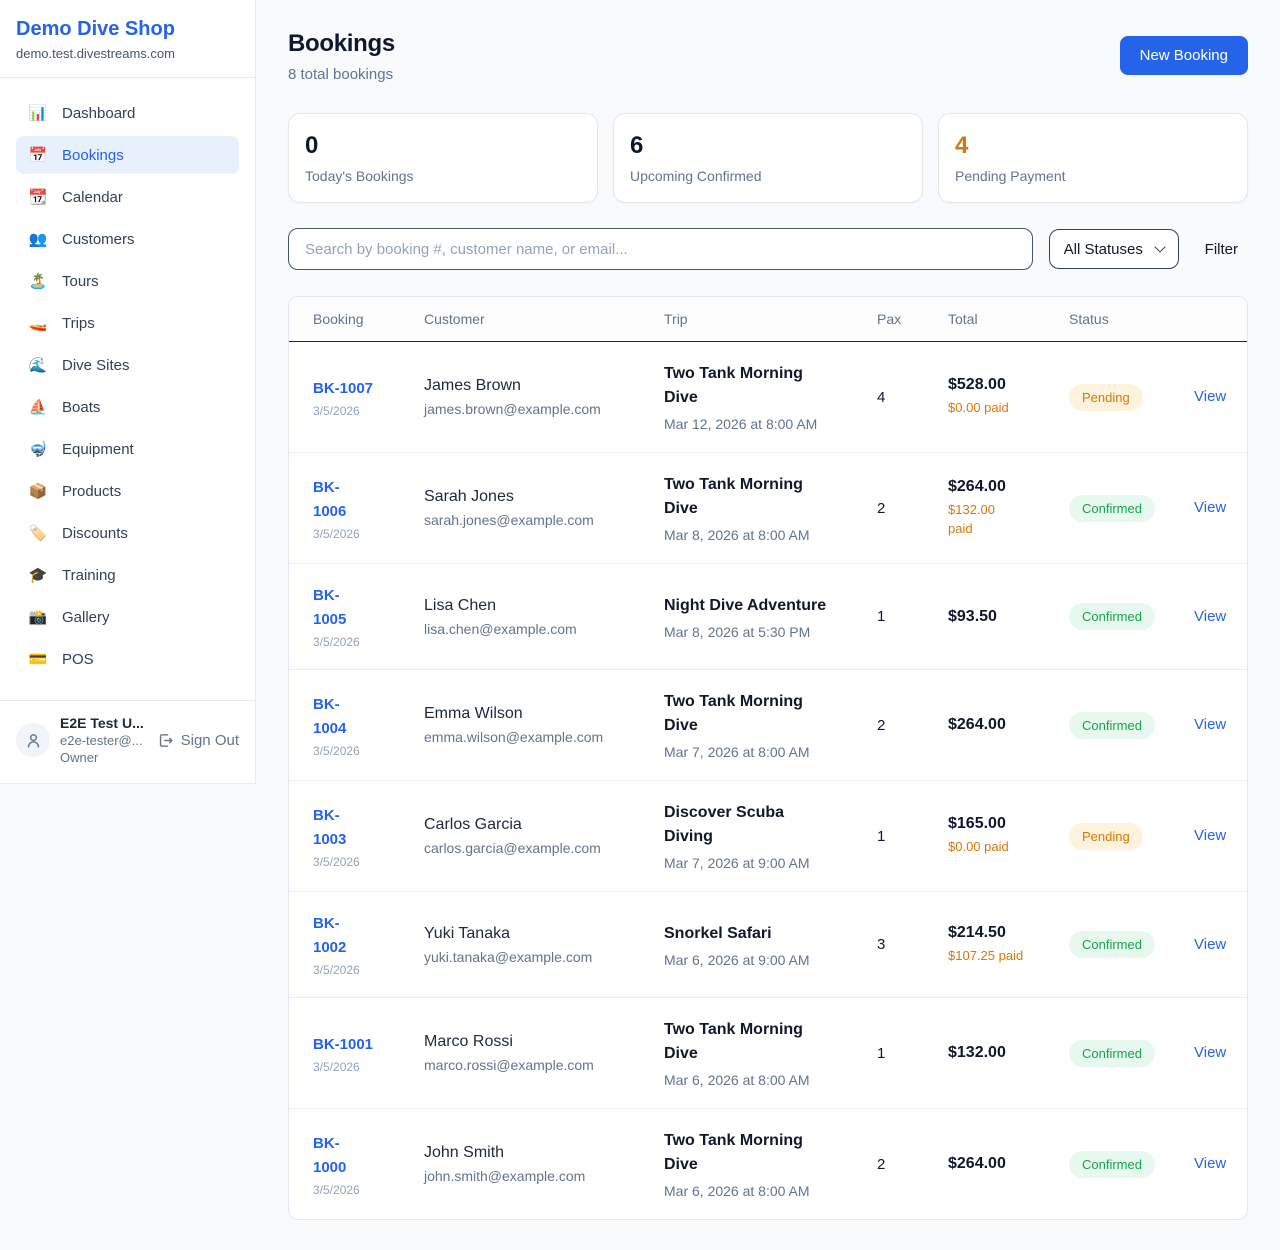 Image resolution: width=1280 pixels, height=1250 pixels. I want to click on trip-name: Discover Scuba Diving, so click(724, 824).